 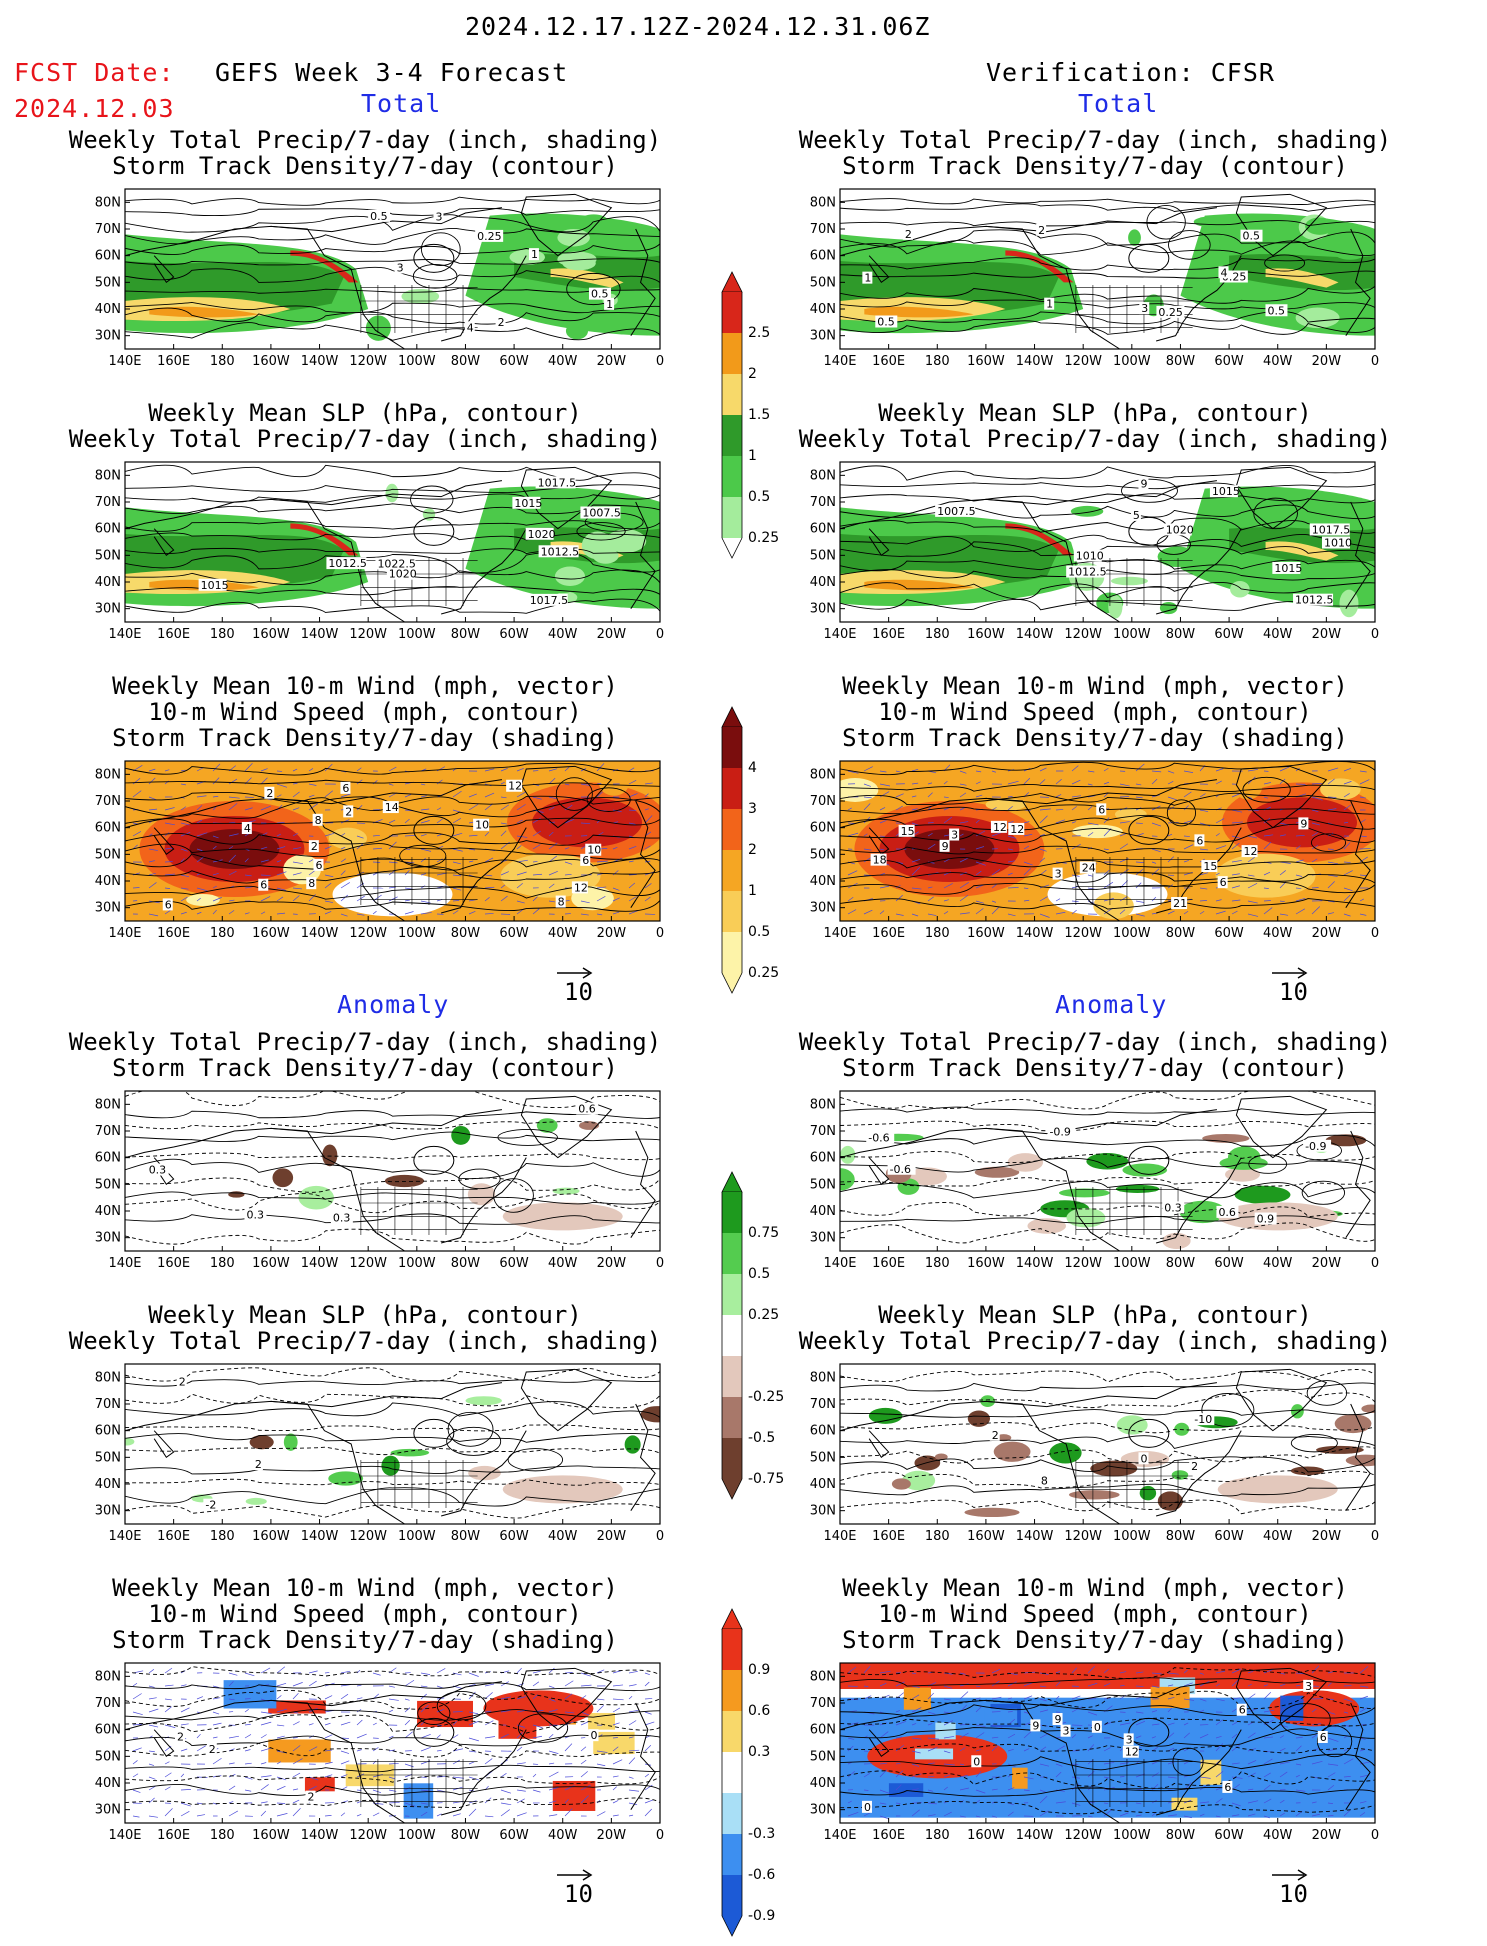 I want to click on colorbar-label: 0.3, so click(x=759, y=1752).